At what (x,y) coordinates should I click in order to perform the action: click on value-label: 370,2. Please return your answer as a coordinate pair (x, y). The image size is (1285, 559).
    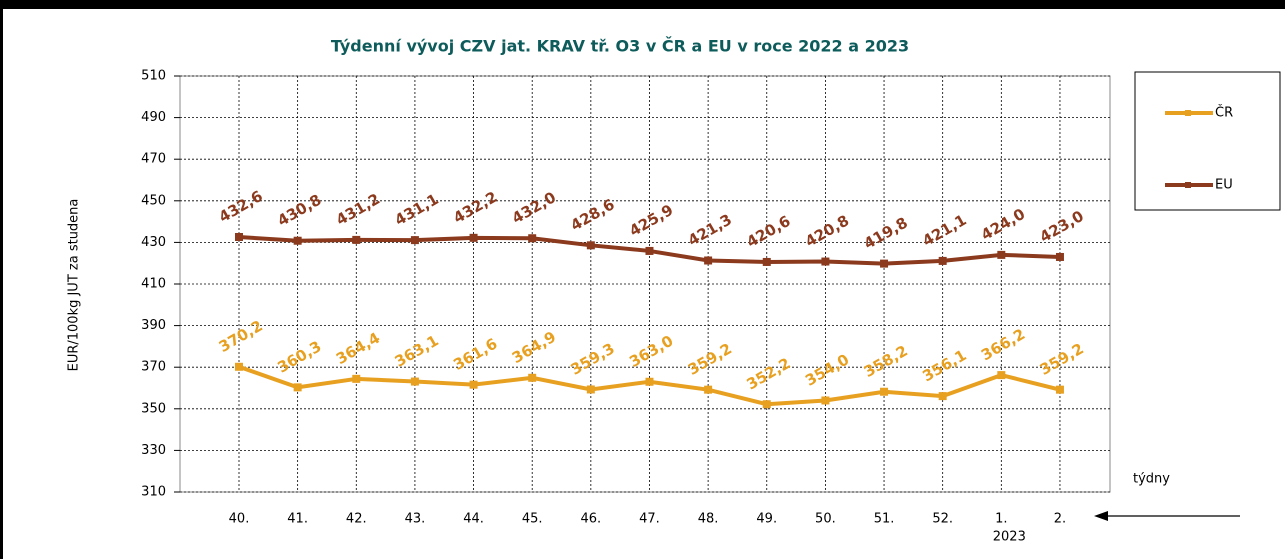
    Looking at the image, I should click on (241, 336).